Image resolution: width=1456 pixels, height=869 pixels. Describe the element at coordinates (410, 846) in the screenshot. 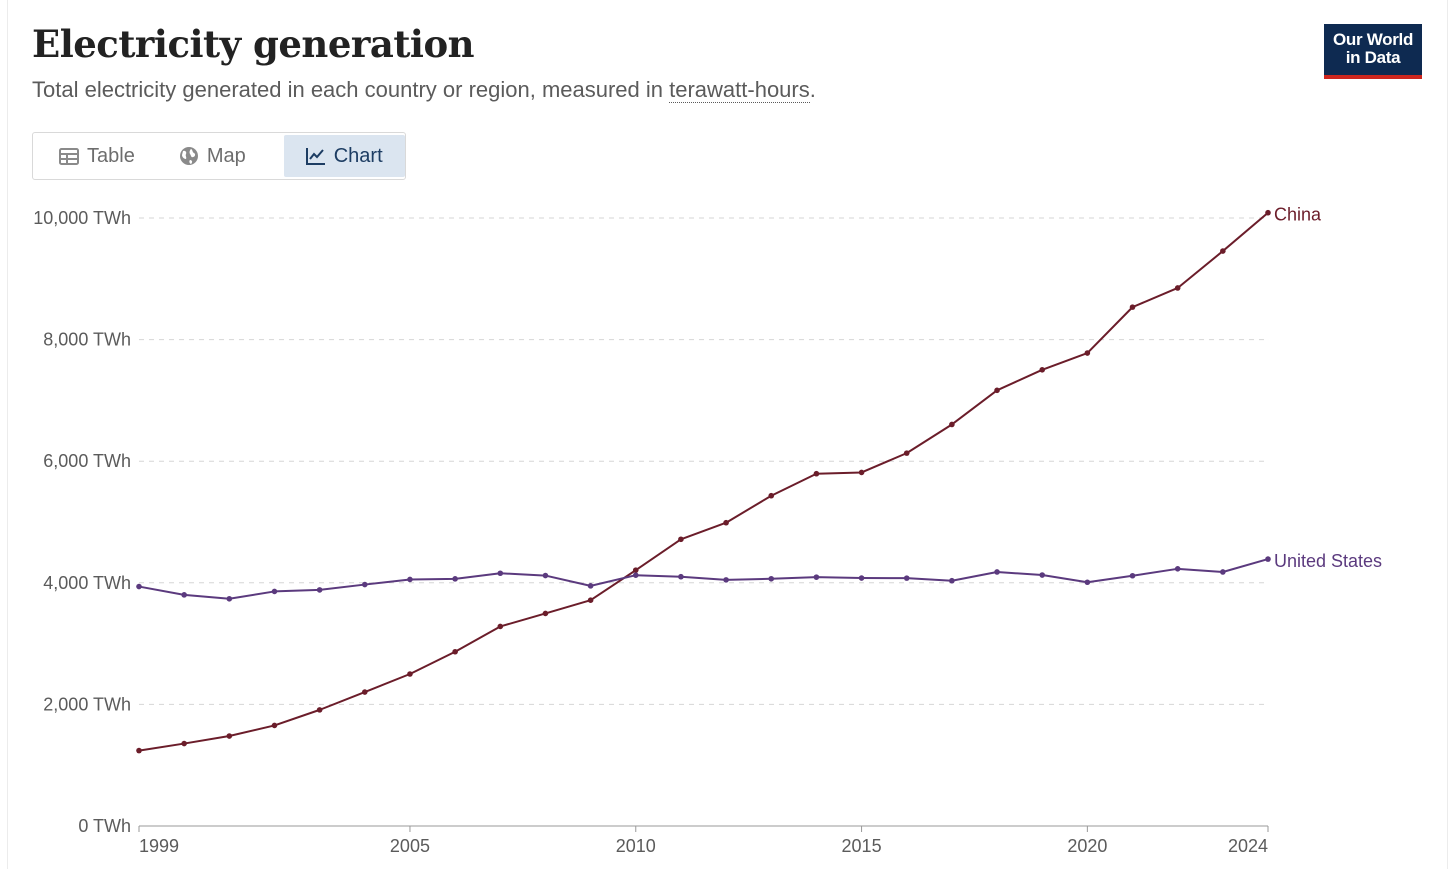

I see `x-tick-label: 2005` at that location.